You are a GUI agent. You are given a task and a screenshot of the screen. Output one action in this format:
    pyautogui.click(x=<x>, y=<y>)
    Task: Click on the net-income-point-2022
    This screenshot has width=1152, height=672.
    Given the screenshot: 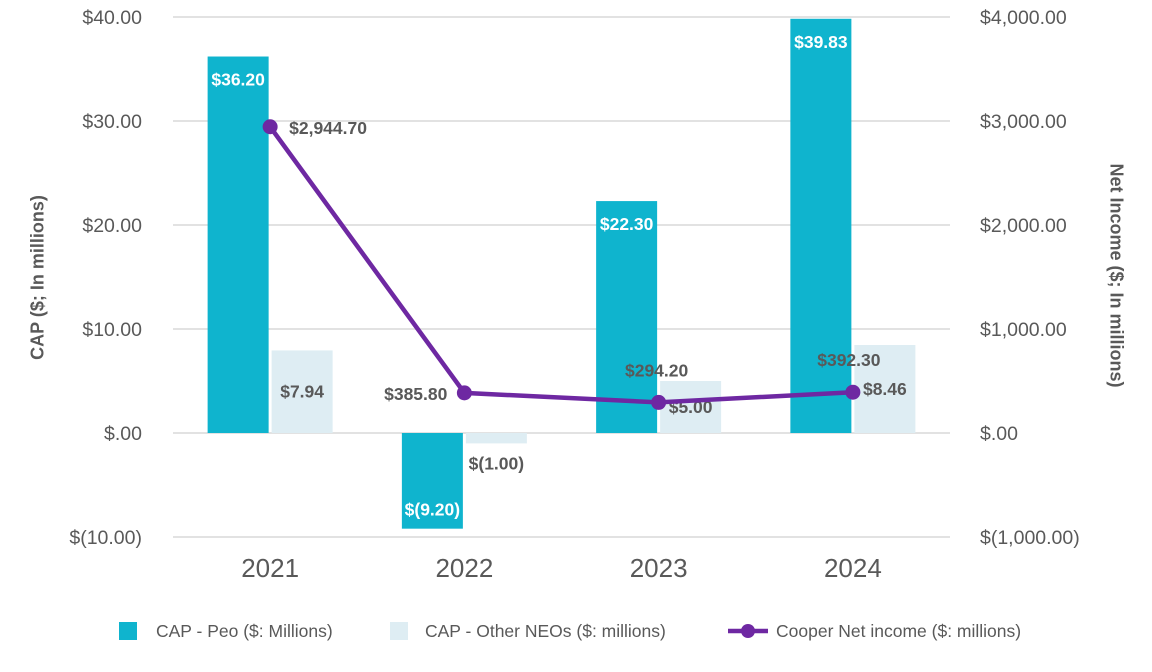 What is the action you would take?
    pyautogui.click(x=464, y=393)
    